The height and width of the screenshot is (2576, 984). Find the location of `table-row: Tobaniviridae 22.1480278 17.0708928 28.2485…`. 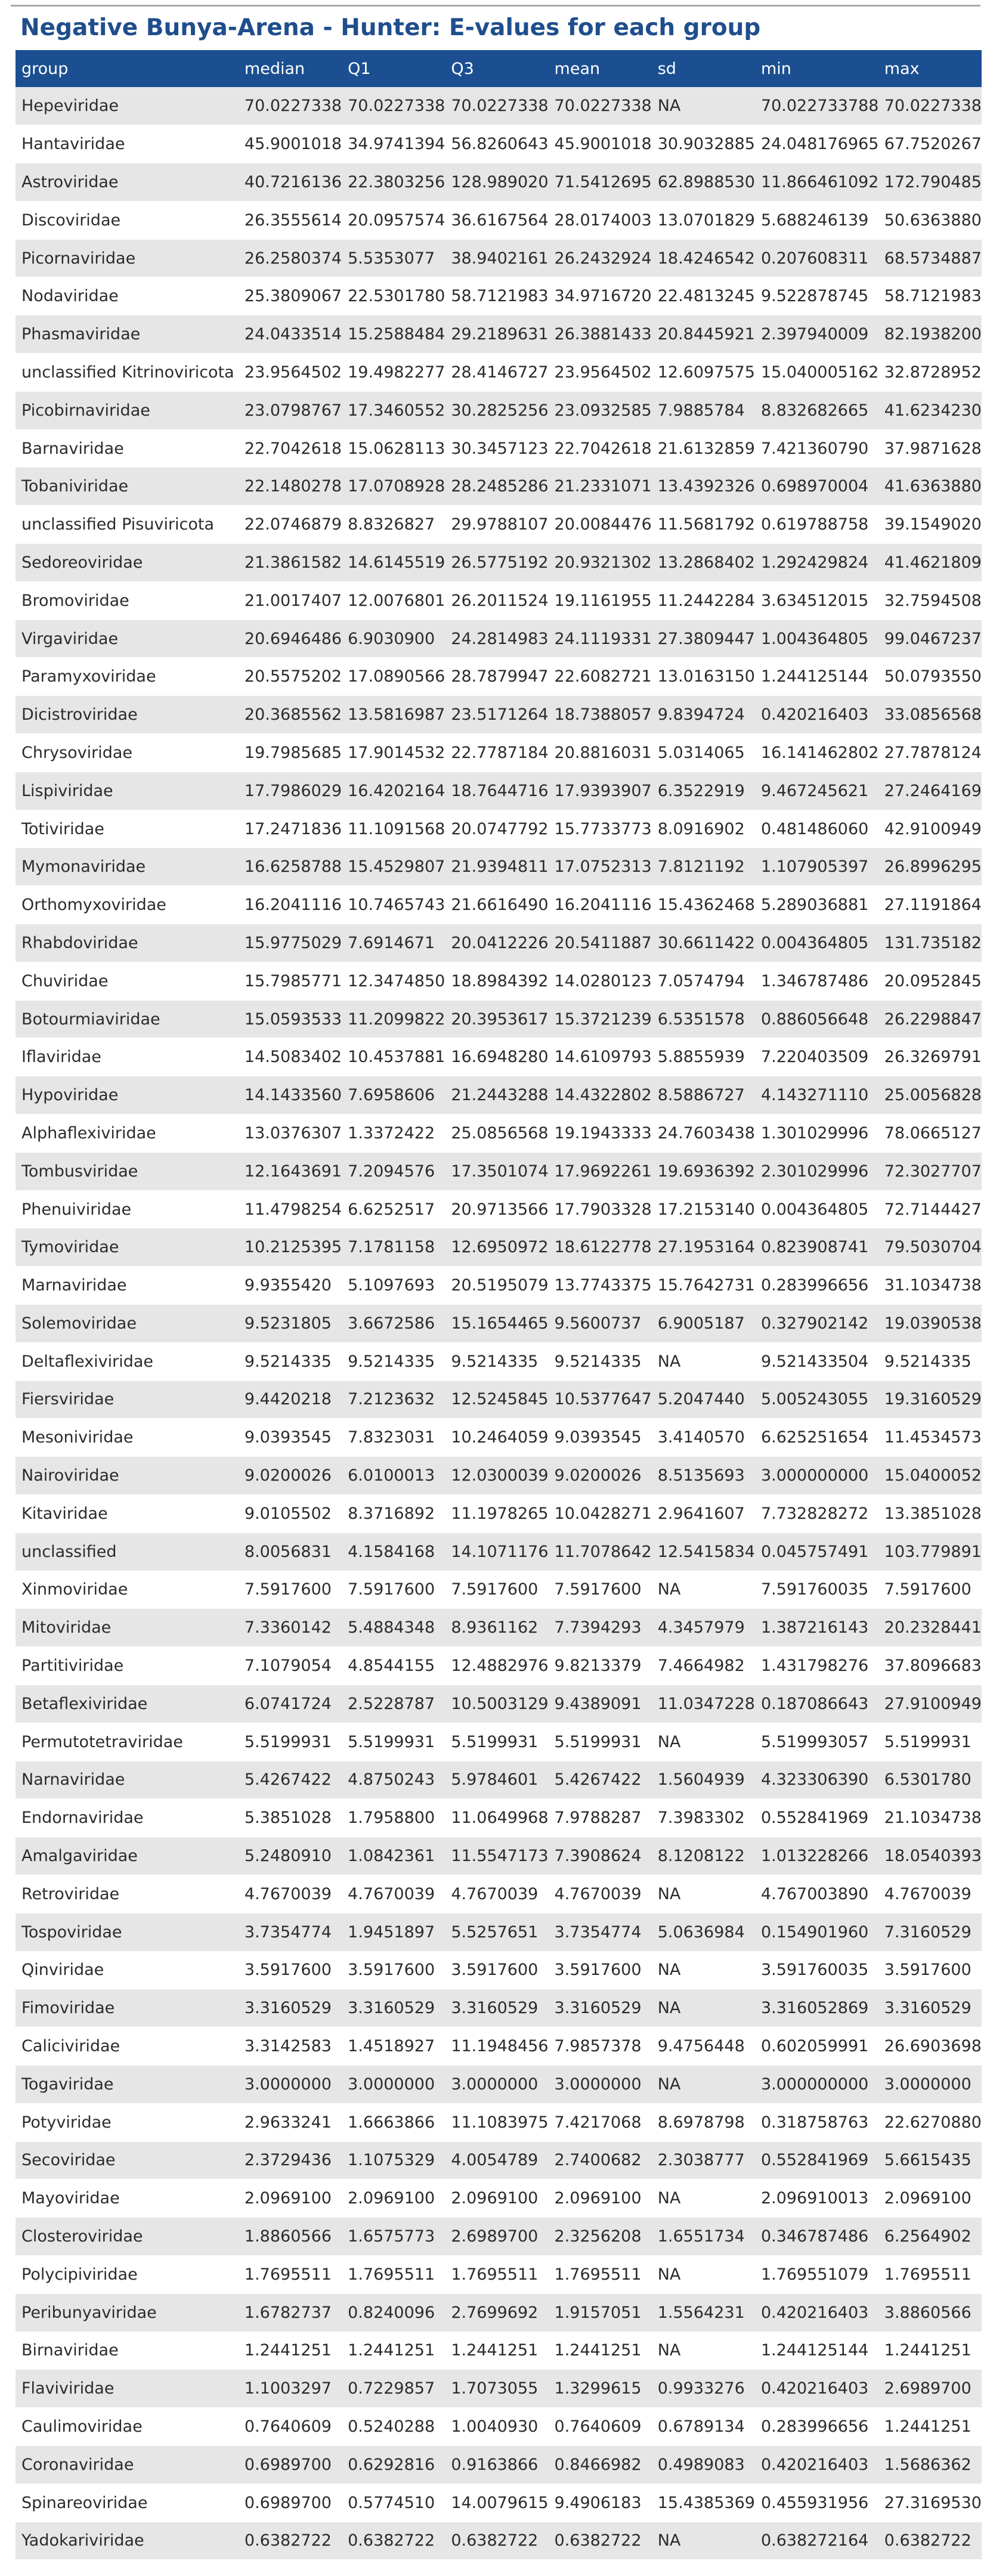

table-row: Tobaniviridae 22.1480278 17.0708928 28.2485… is located at coordinates (499, 487).